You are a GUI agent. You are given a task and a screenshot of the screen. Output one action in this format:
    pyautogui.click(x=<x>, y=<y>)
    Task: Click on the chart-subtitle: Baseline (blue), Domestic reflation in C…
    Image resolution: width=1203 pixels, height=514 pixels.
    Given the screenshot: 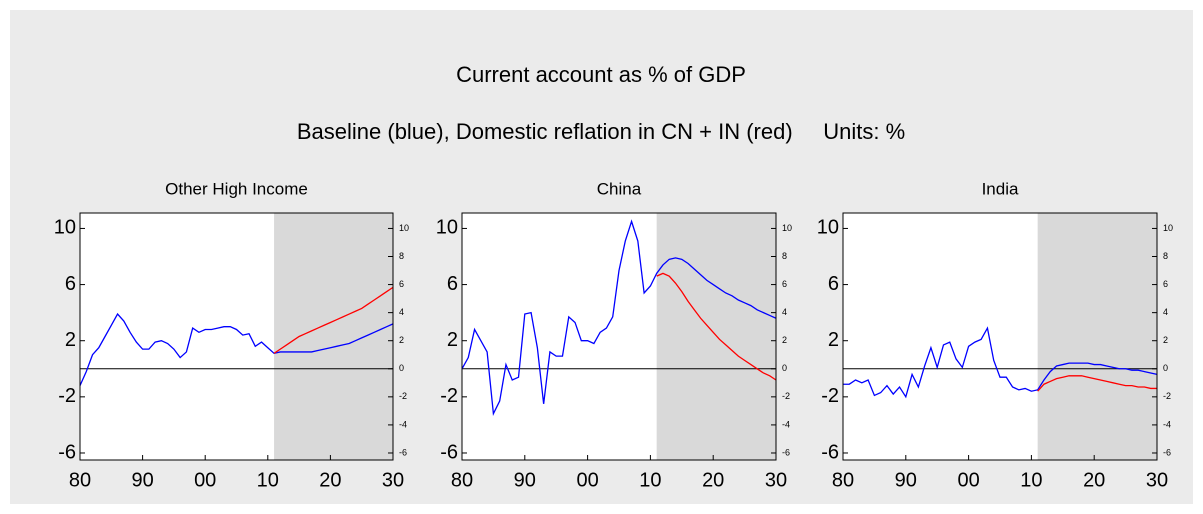 What is the action you would take?
    pyautogui.click(x=601, y=131)
    